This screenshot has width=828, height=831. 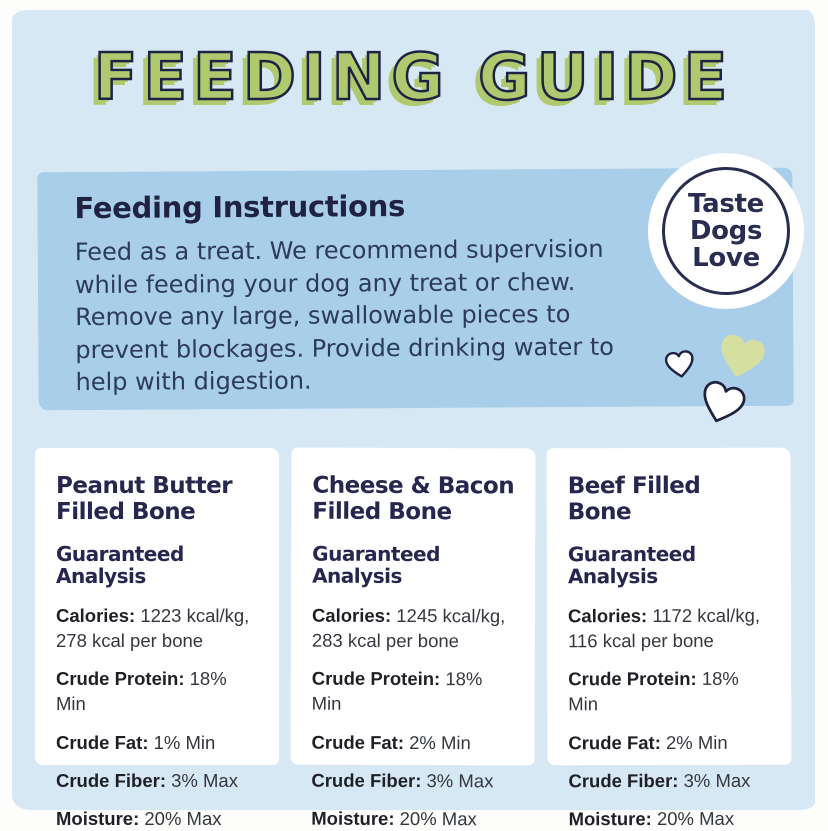 I want to click on heart-outline-large-icon, so click(x=724, y=401).